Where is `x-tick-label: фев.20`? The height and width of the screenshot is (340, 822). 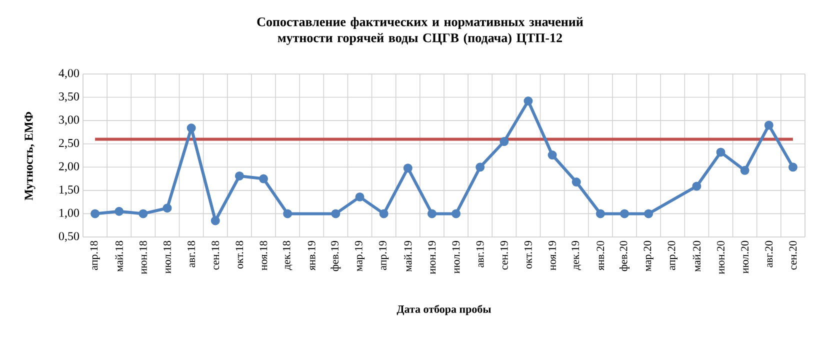 x-tick-label: фев.20 is located at coordinates (625, 256).